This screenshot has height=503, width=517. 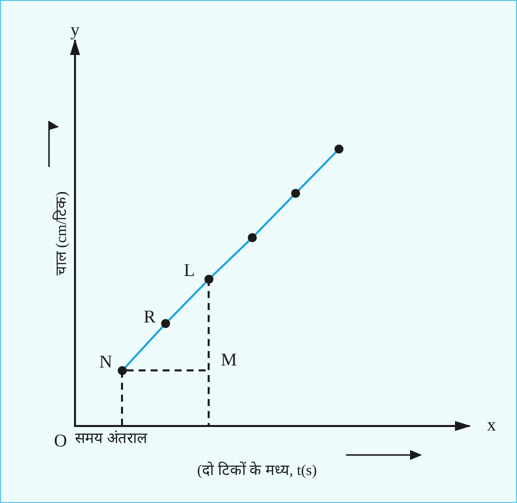 What do you see at coordinates (111, 438) in the screenshot?
I see `x-axis-title: समय अंतराल` at bounding box center [111, 438].